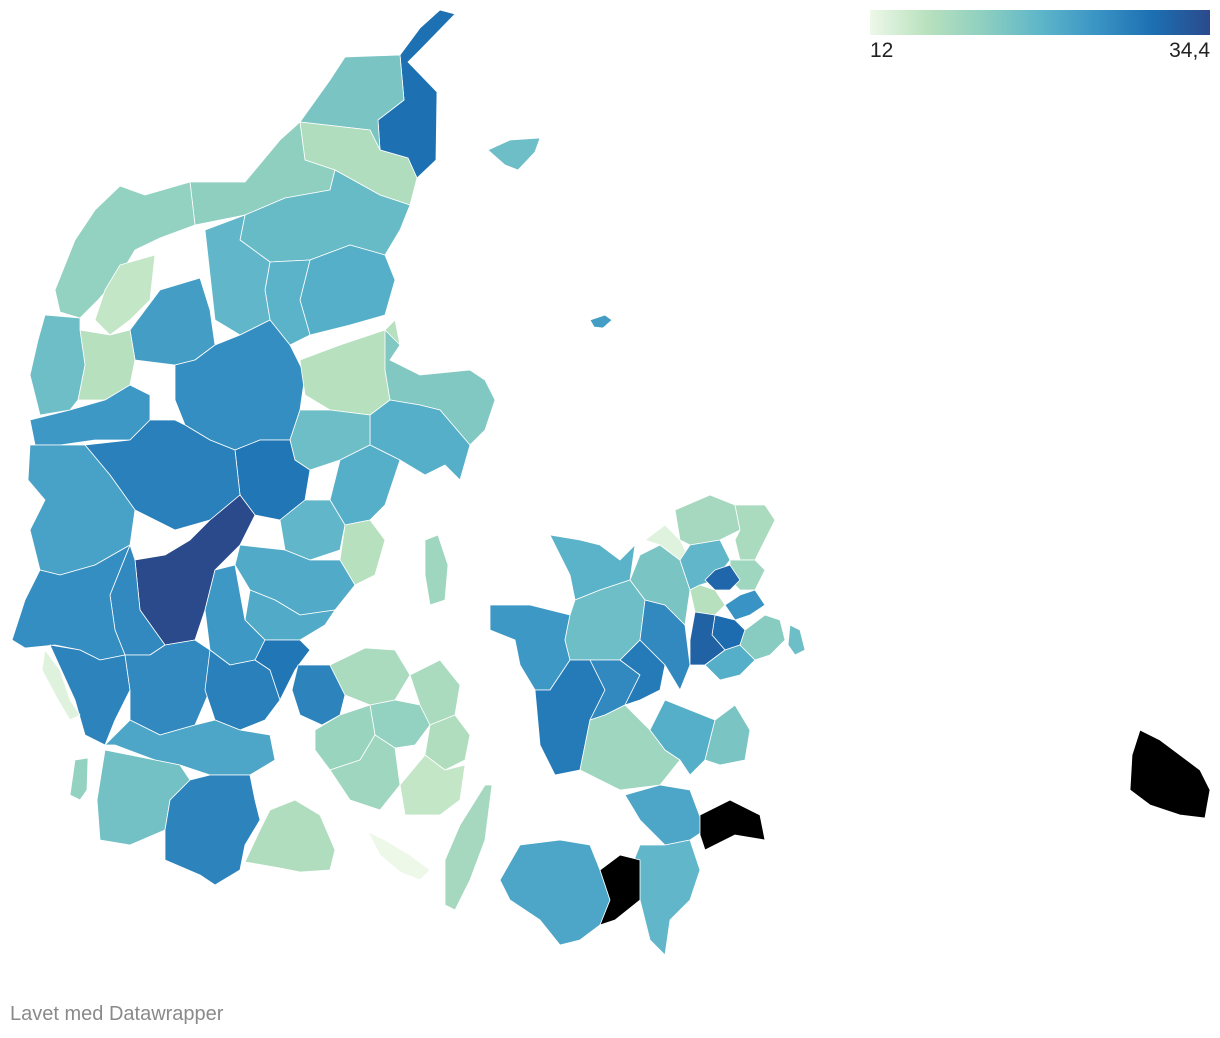 The width and height of the screenshot is (1220, 1038). What do you see at coordinates (707, 520) in the screenshot?
I see `map-area: Gribskov` at bounding box center [707, 520].